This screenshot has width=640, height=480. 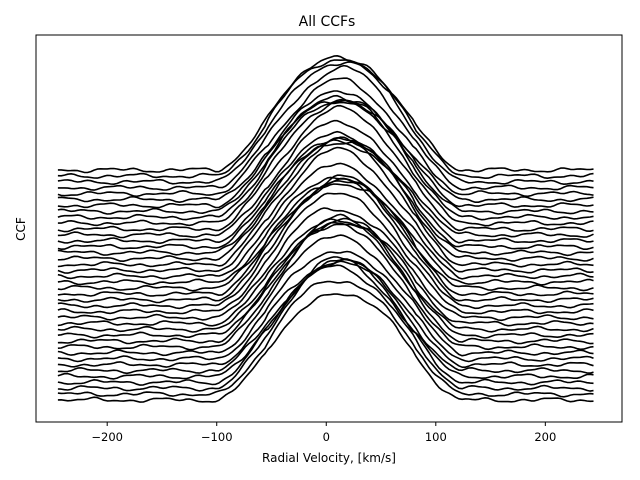 I want to click on x-axis-ticks: −200 −100 0 100 200, so click(x=323, y=433).